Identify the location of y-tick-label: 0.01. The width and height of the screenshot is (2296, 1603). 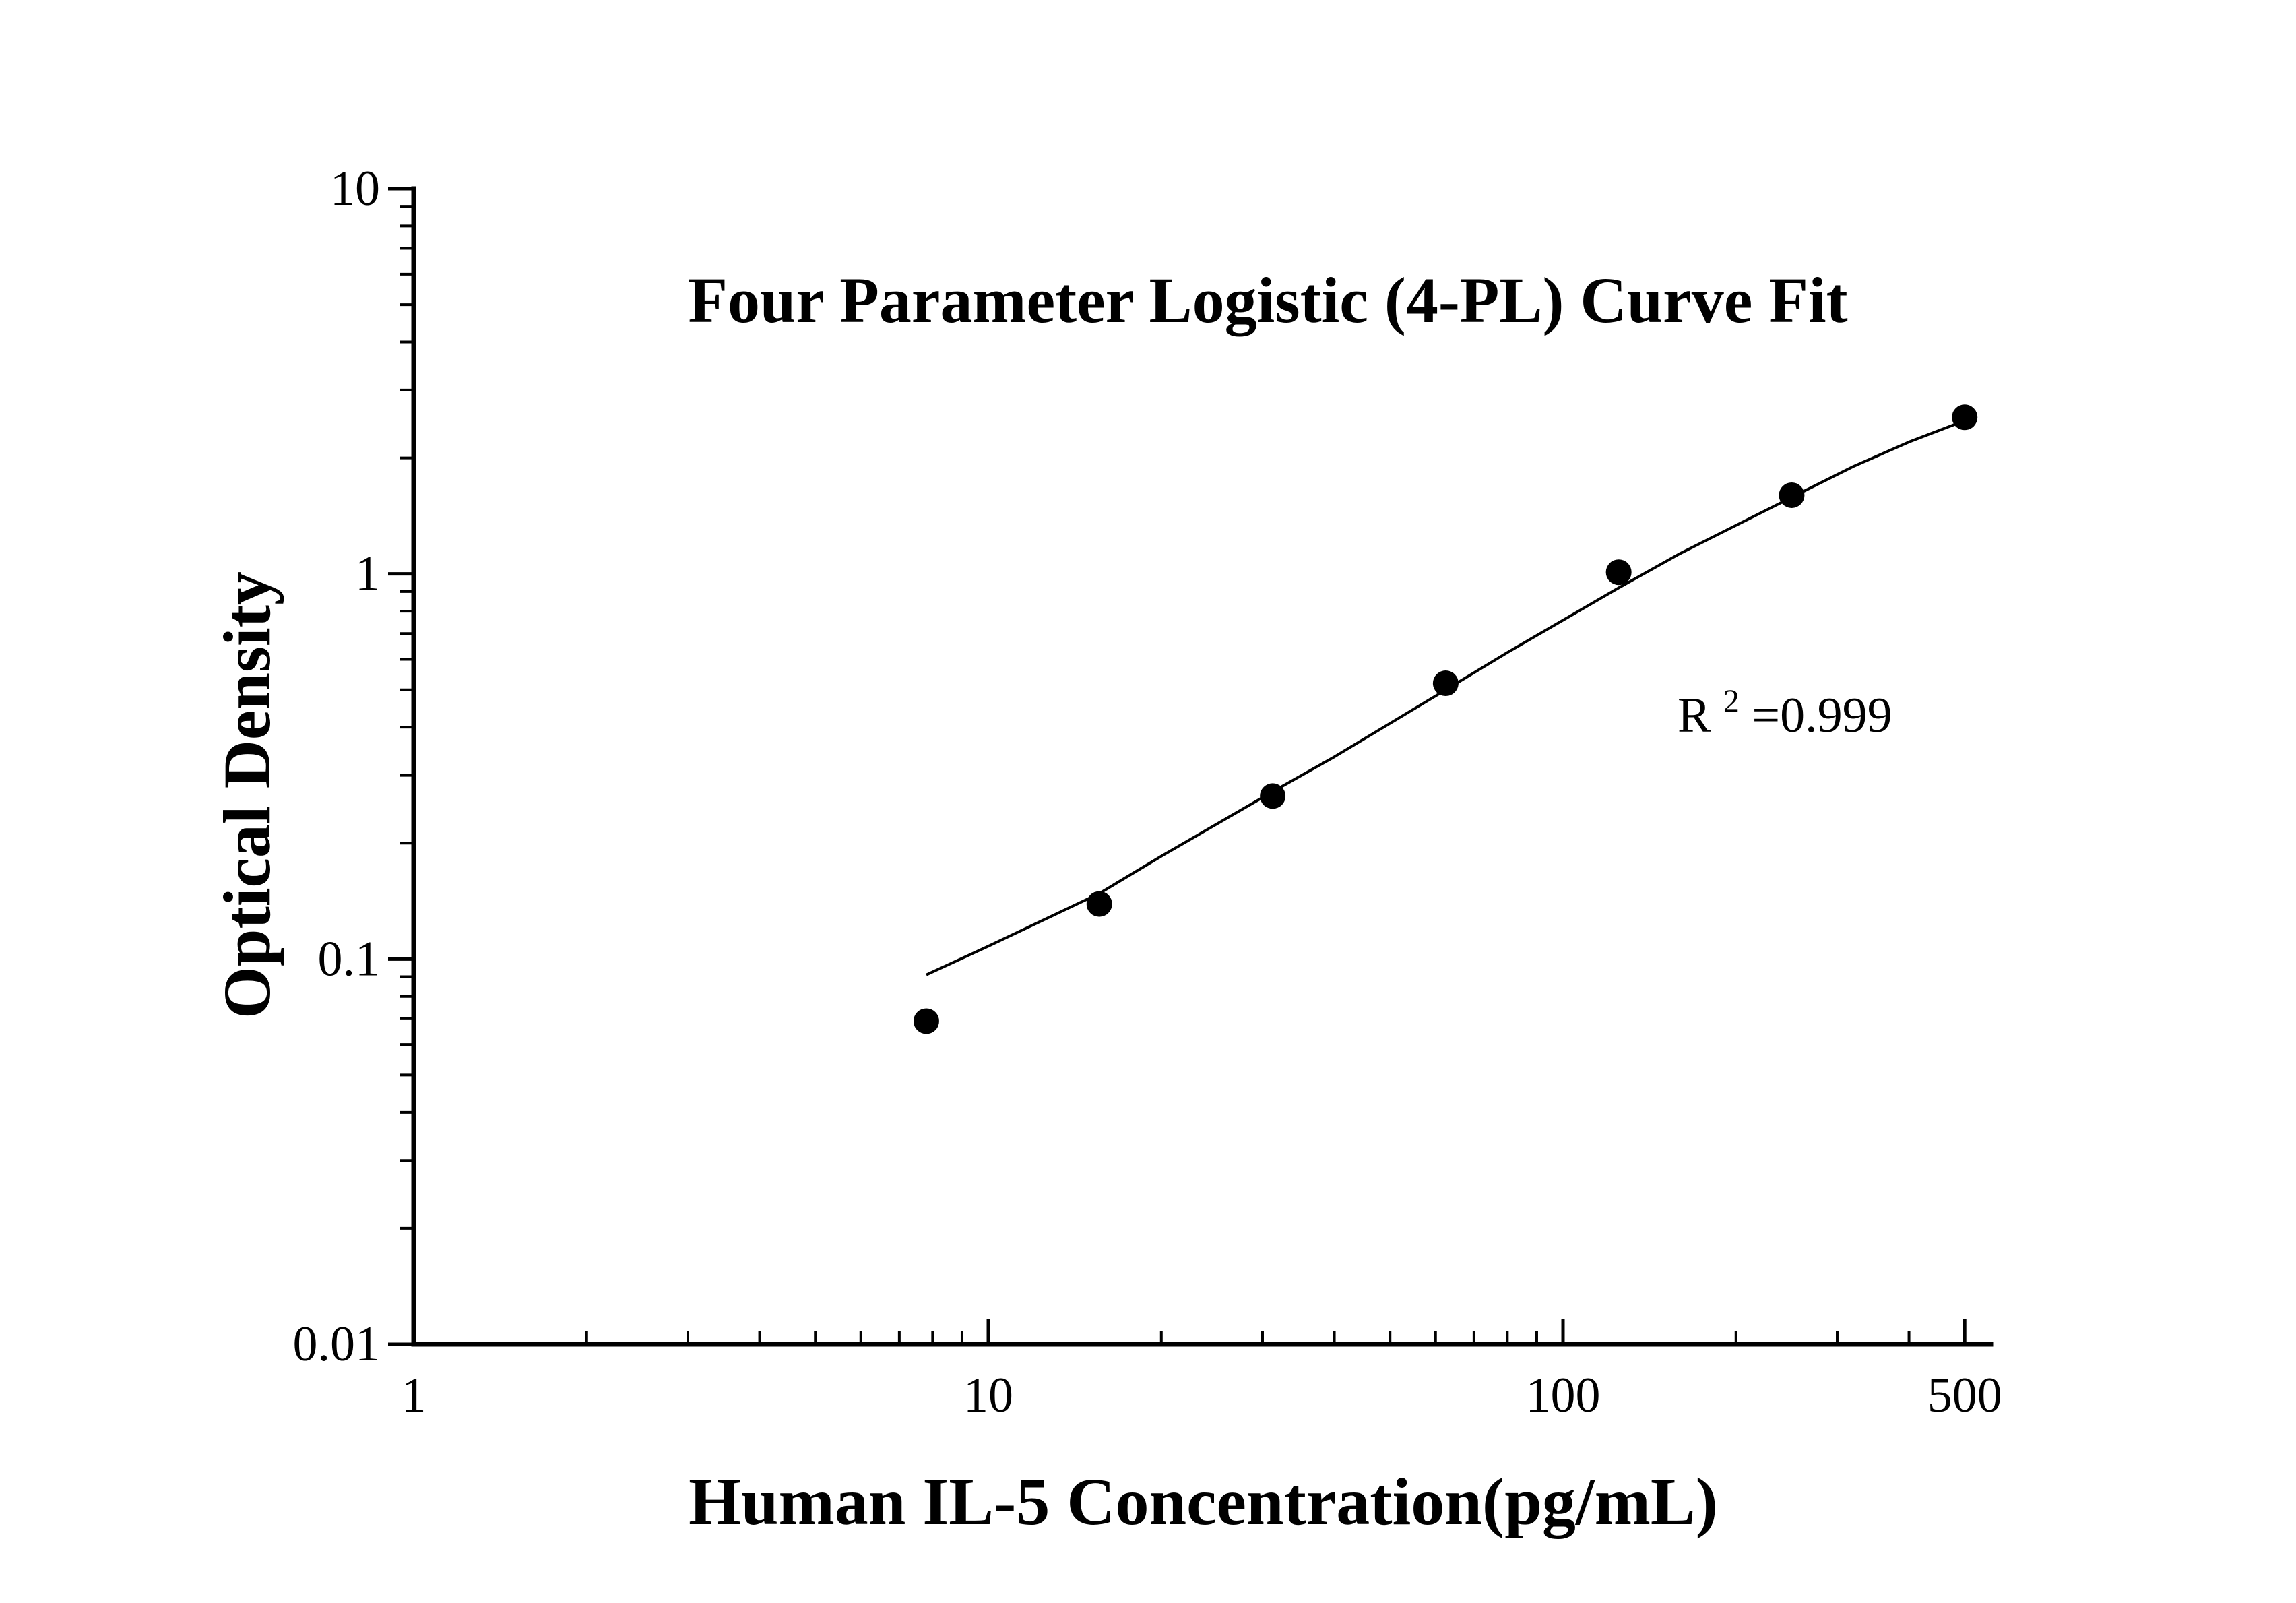
(337, 1344).